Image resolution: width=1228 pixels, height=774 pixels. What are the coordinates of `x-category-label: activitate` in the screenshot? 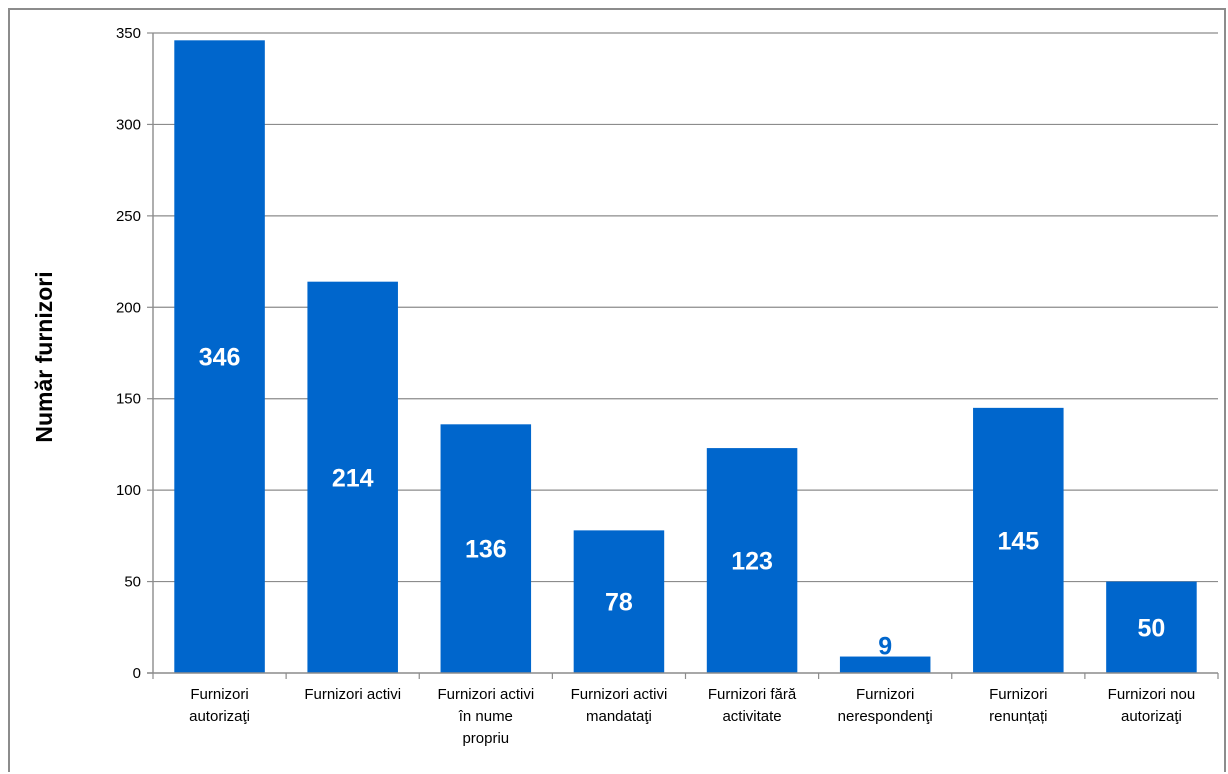 It's located at (751, 716).